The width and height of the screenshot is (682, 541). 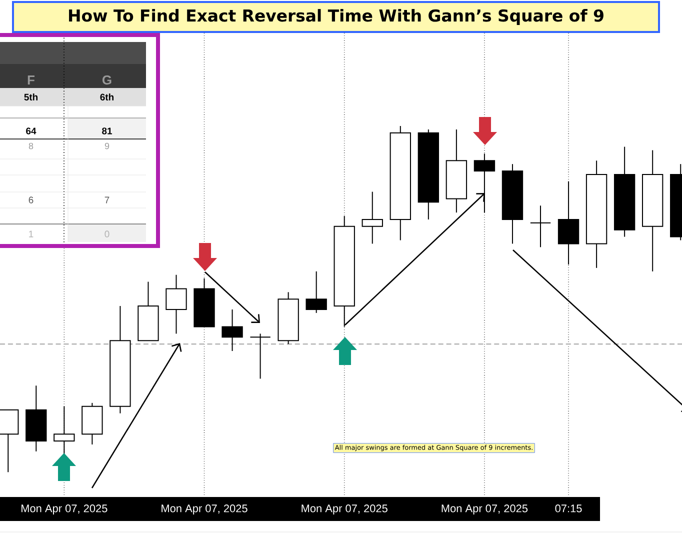 I want to click on annotation: 0, so click(x=107, y=234).